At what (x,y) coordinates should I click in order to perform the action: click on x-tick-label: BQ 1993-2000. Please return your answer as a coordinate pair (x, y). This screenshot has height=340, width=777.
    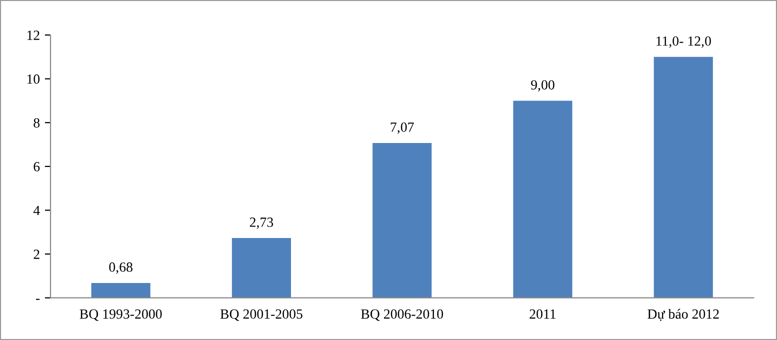
    Looking at the image, I should click on (121, 315).